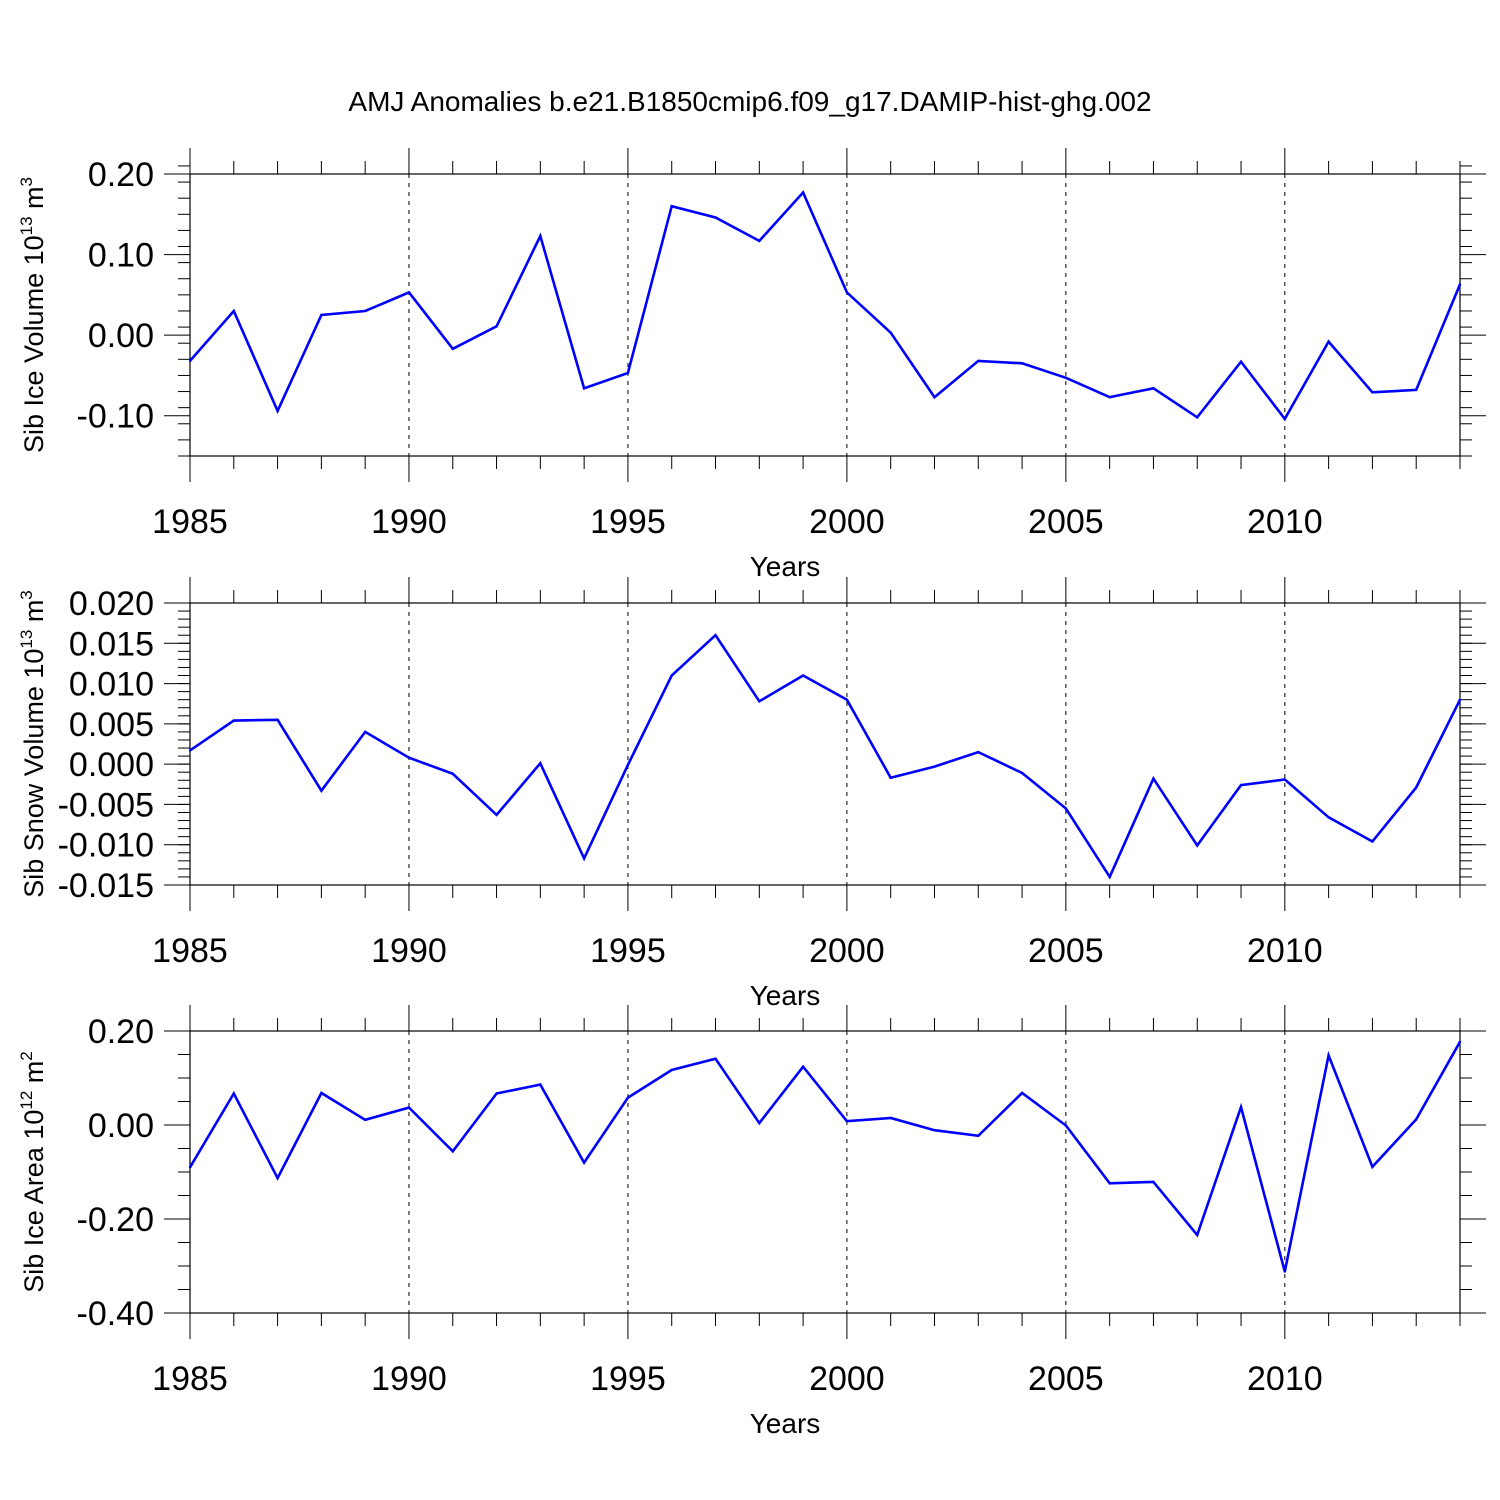 This screenshot has width=1500, height=1500. I want to click on y-tick-label: -0.10, so click(116, 417).